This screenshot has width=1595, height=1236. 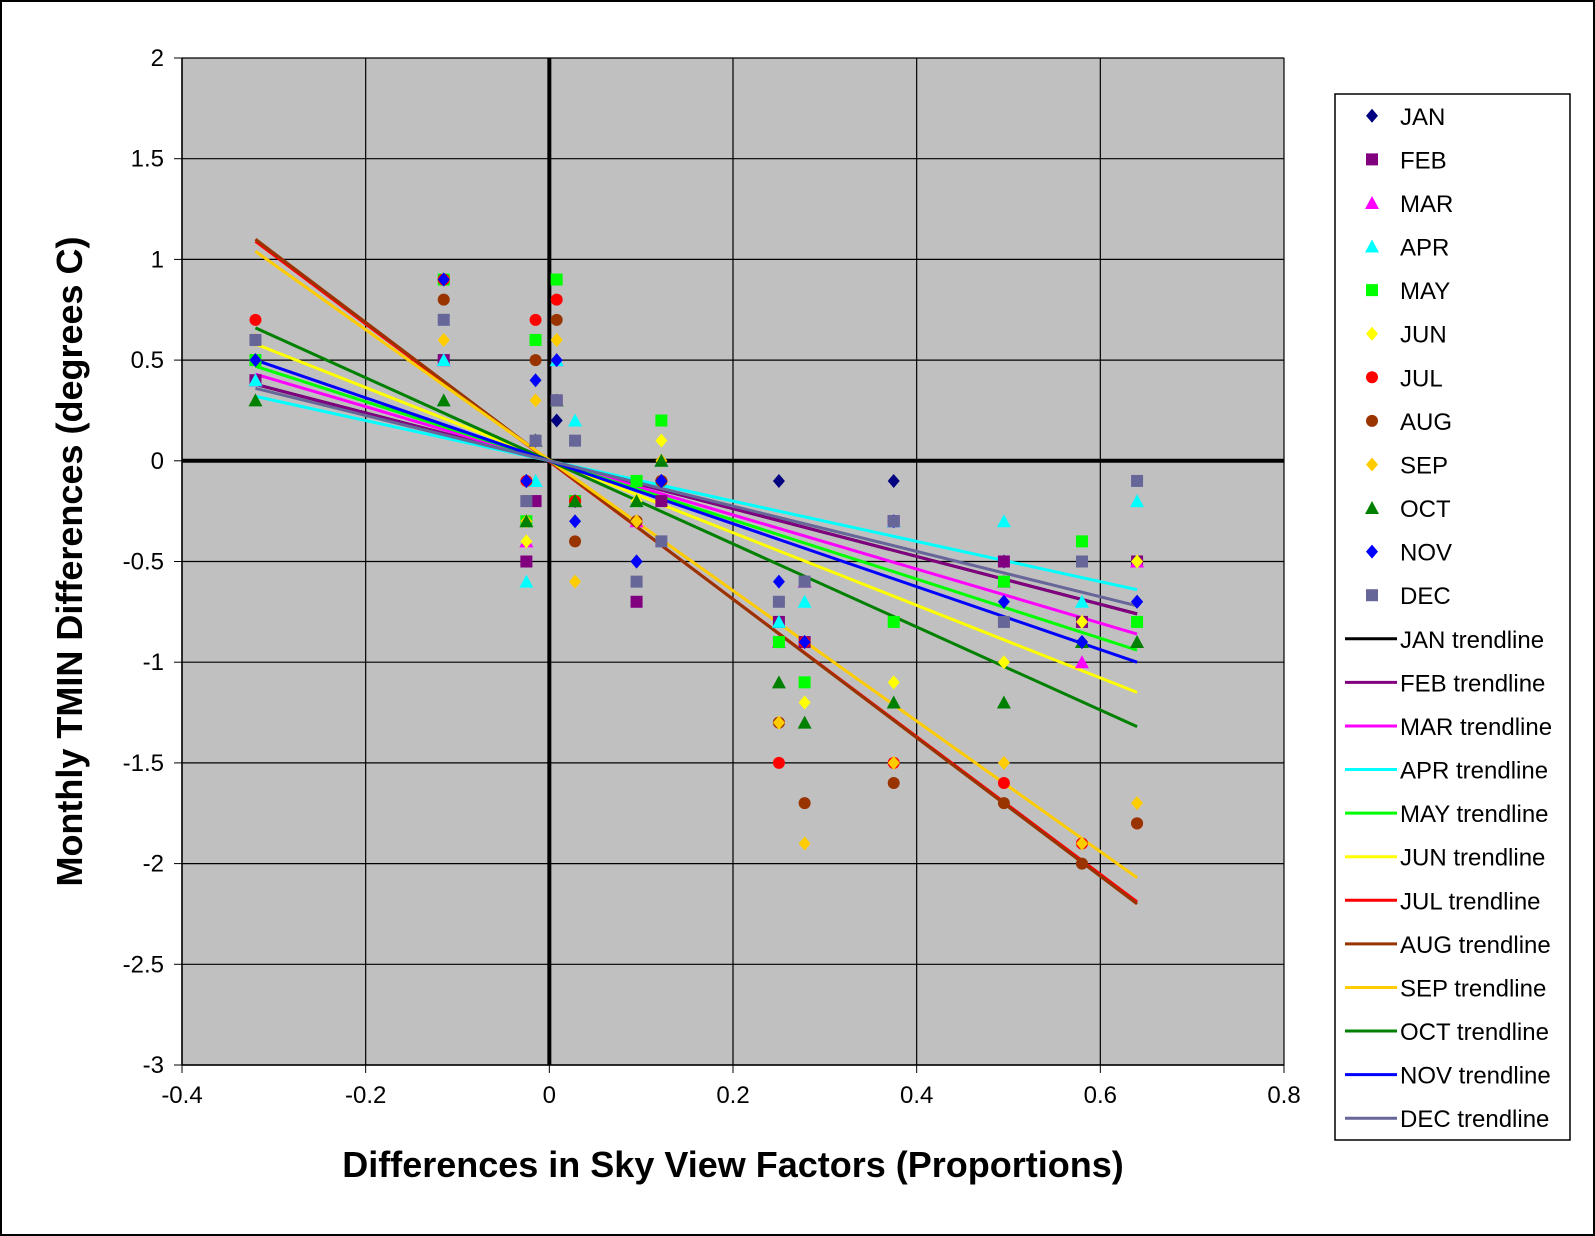 What do you see at coordinates (69, 561) in the screenshot?
I see `y-axis-title: Monthly TMIN Differences (degrees C)` at bounding box center [69, 561].